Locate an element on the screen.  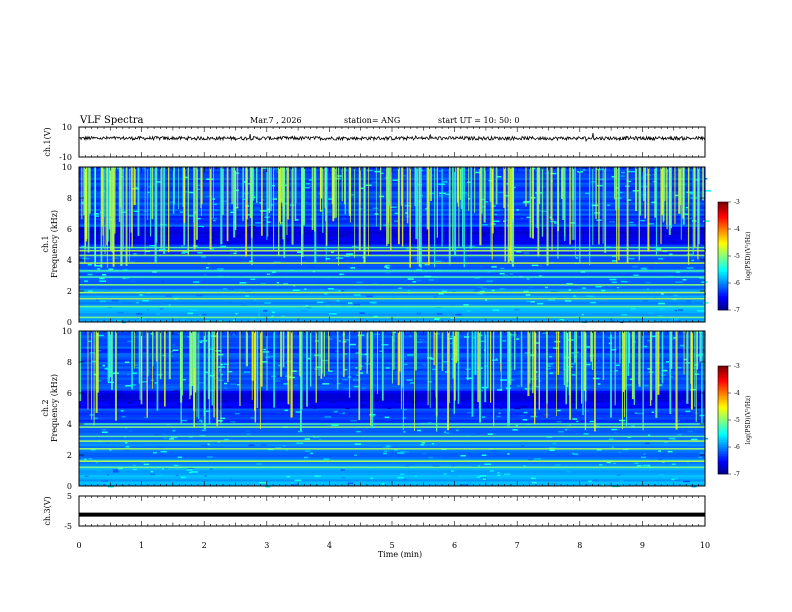
x-tick-label: 0 is located at coordinates (78, 545).